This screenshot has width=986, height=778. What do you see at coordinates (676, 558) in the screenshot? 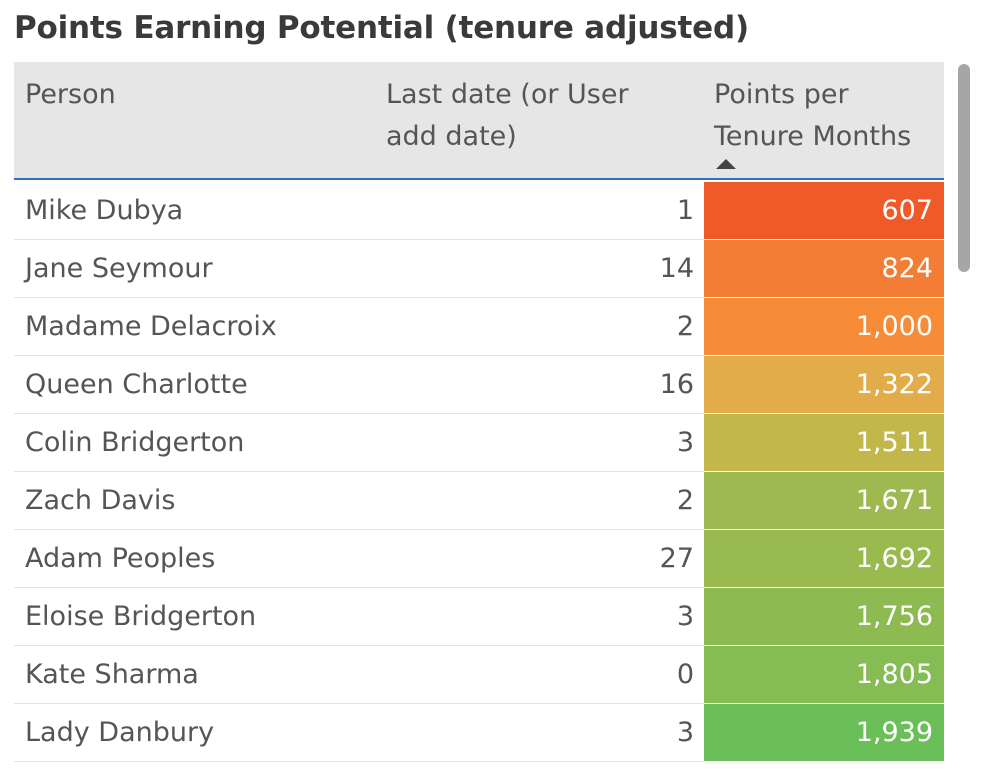
I see `cell-last-date: 27` at bounding box center [676, 558].